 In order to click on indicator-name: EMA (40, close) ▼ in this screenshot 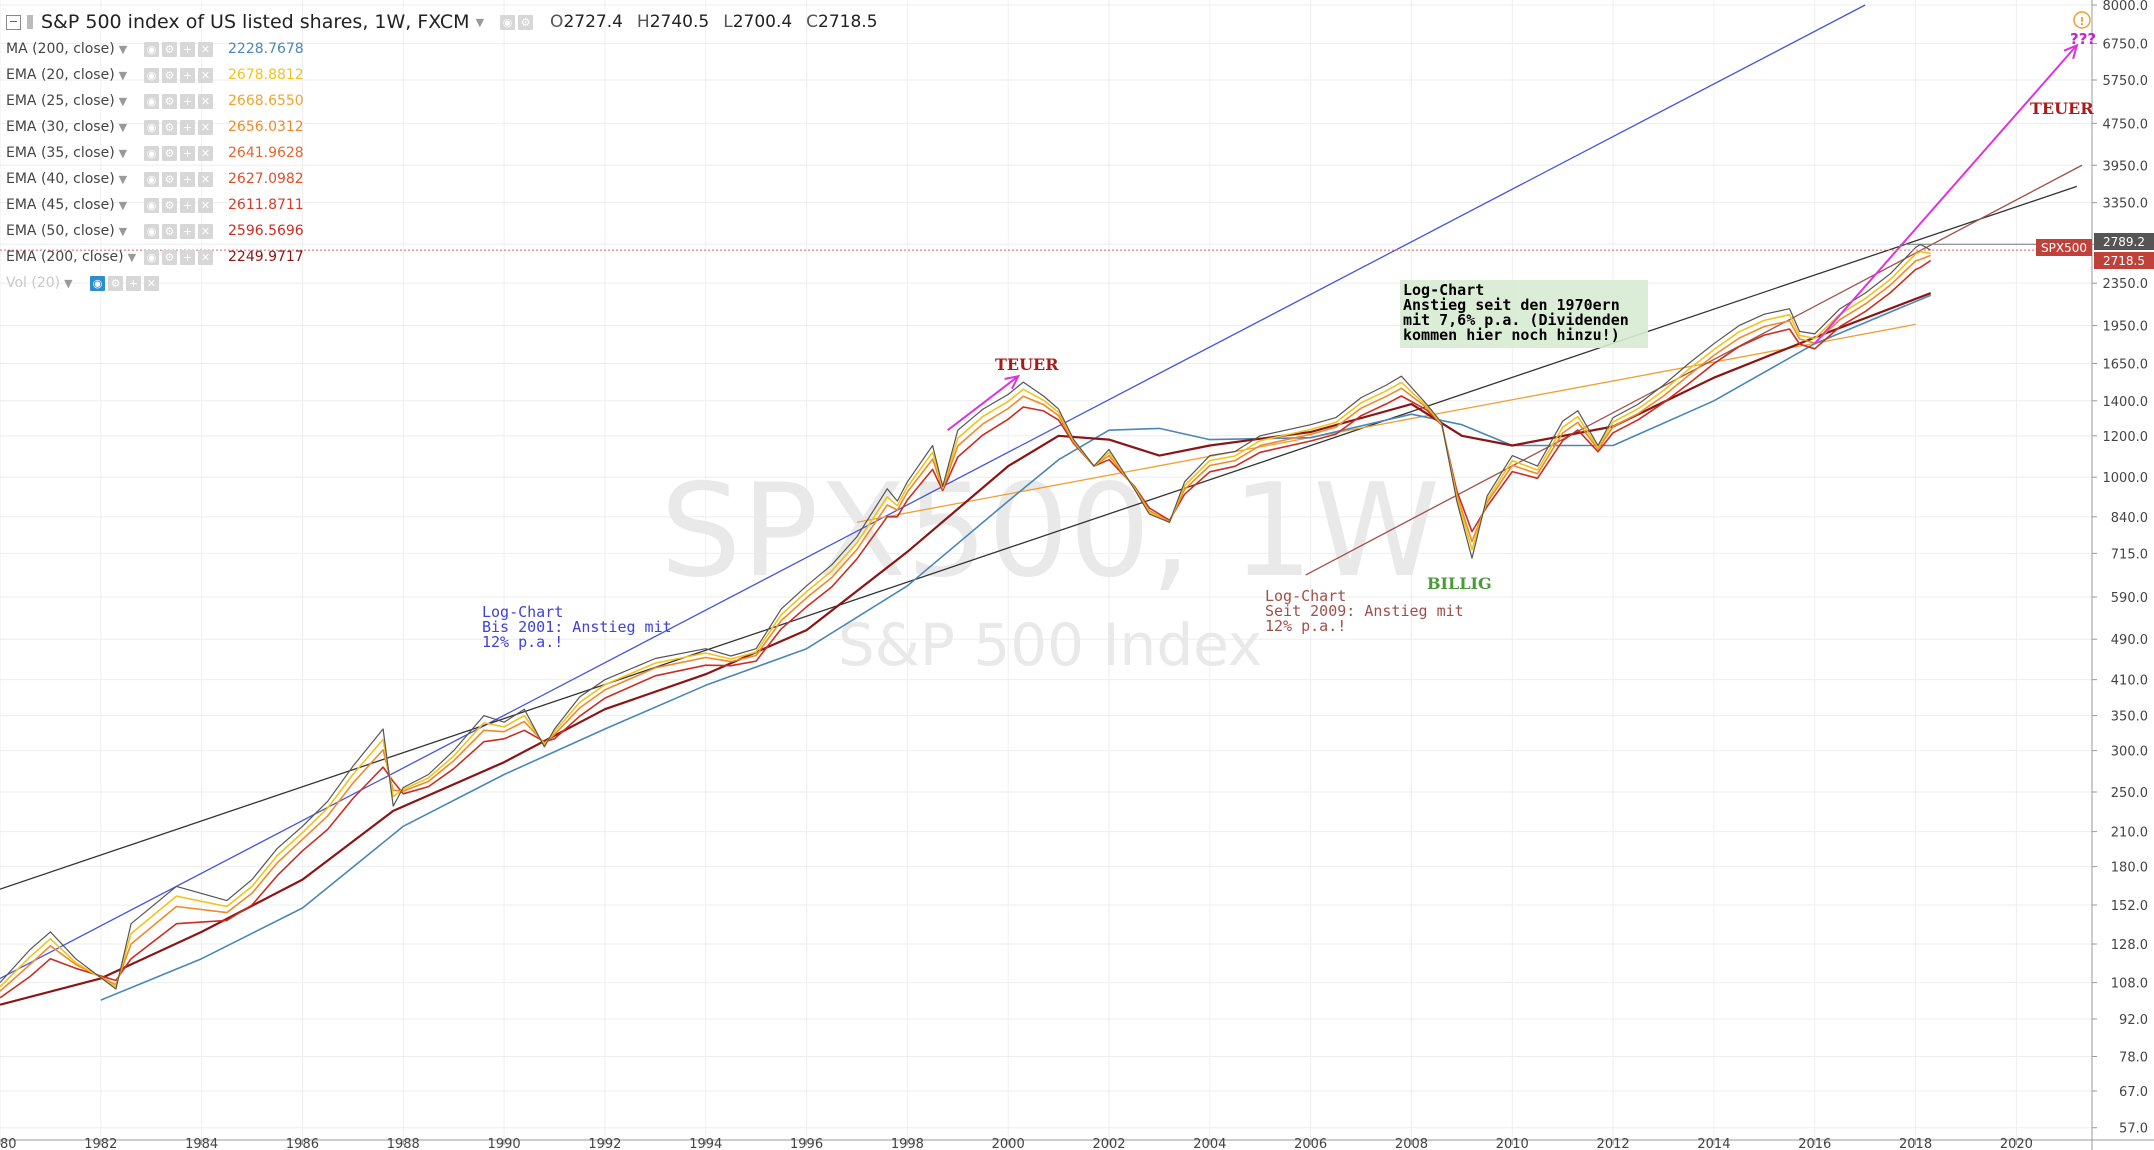, I will do `click(67, 179)`.